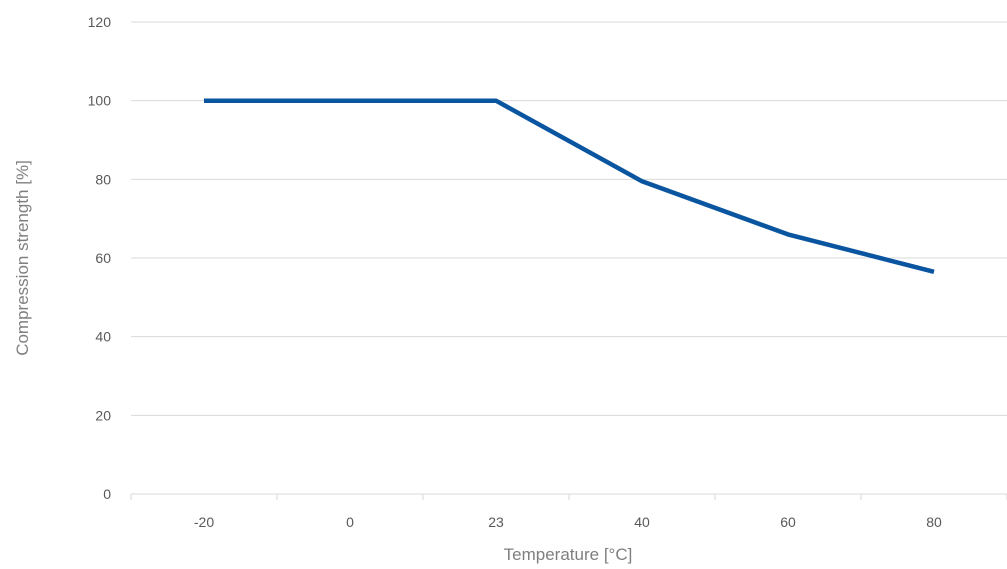 The height and width of the screenshot is (569, 1007). I want to click on x-axis, so click(568, 496).